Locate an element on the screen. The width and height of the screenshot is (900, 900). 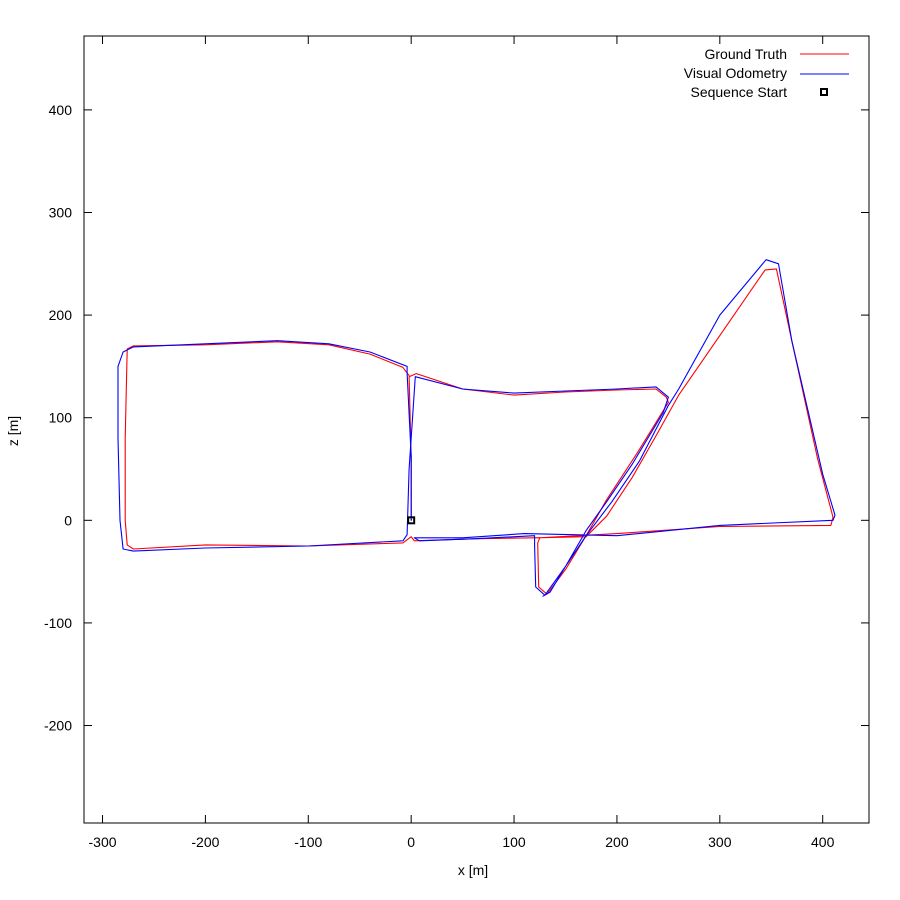
x-tick-label: -200 is located at coordinates (205, 842).